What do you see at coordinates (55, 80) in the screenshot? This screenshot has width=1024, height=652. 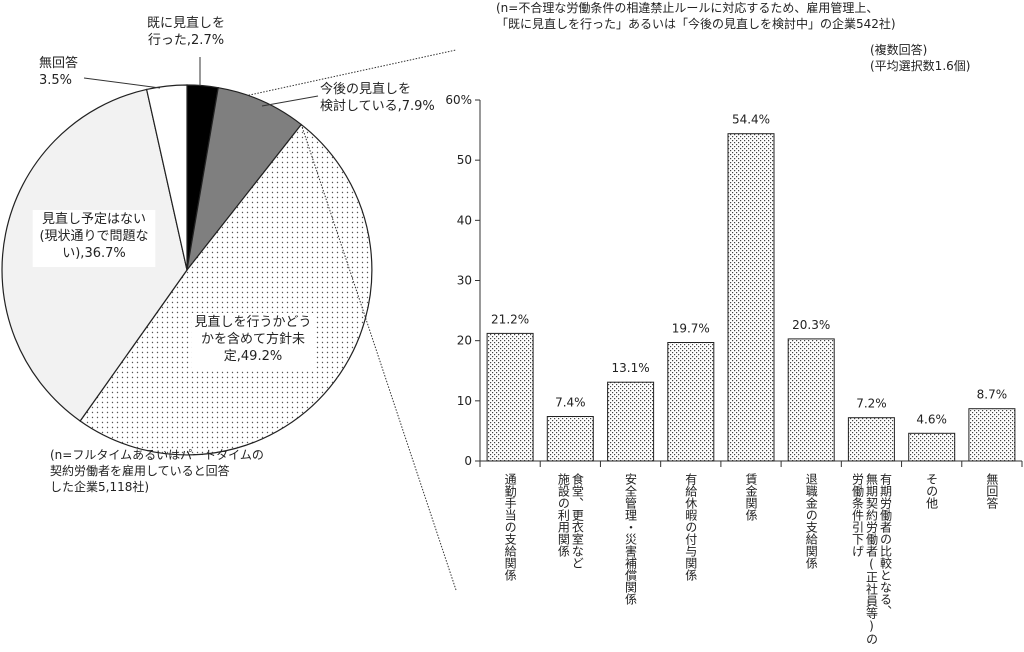 I see `pie-label-line: 3.5%` at bounding box center [55, 80].